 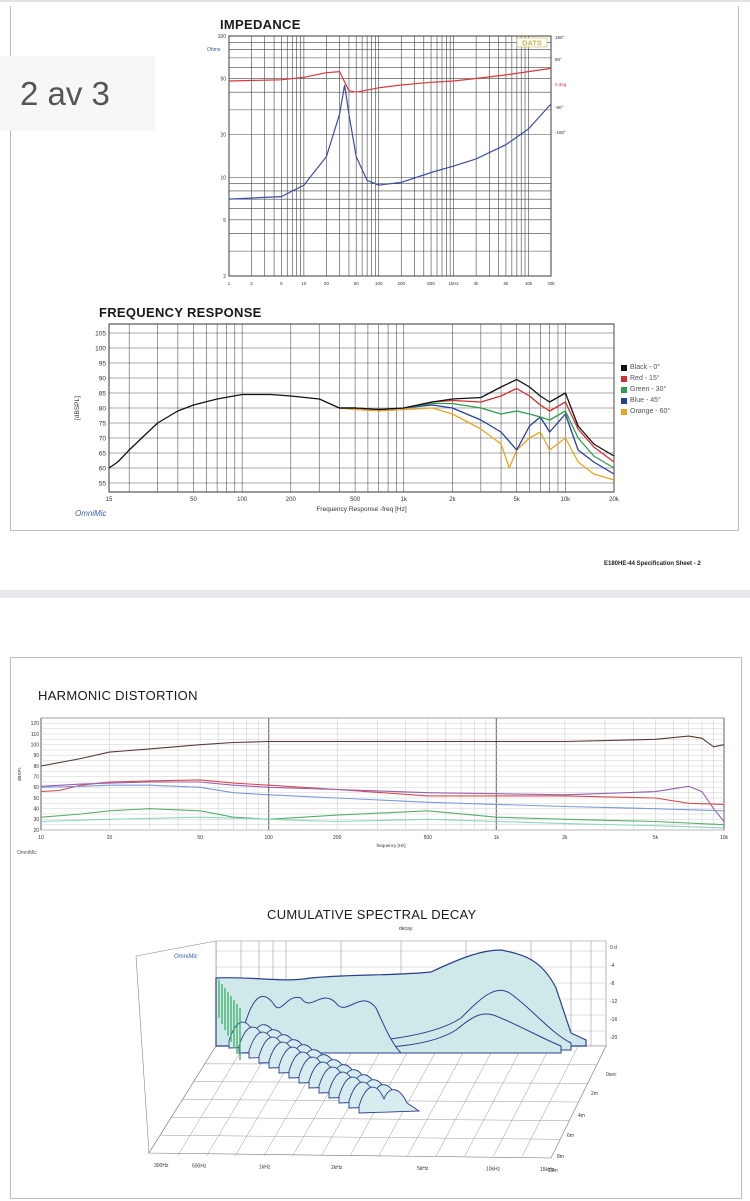 What do you see at coordinates (355, 500) in the screenshot?
I see `fr-x-tick: 500` at bounding box center [355, 500].